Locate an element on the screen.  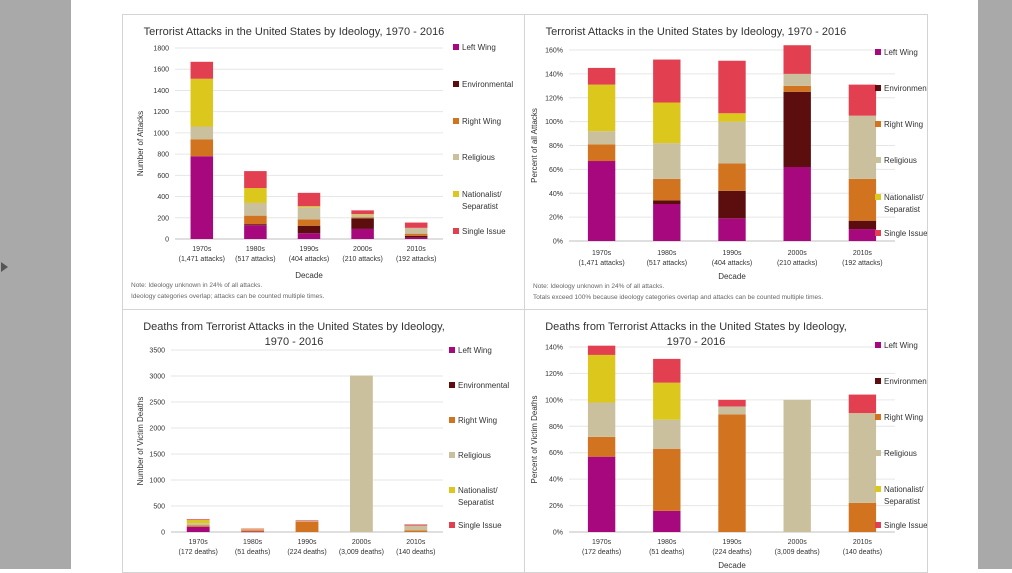
x-tick-label: 1990s is located at coordinates (309, 249).